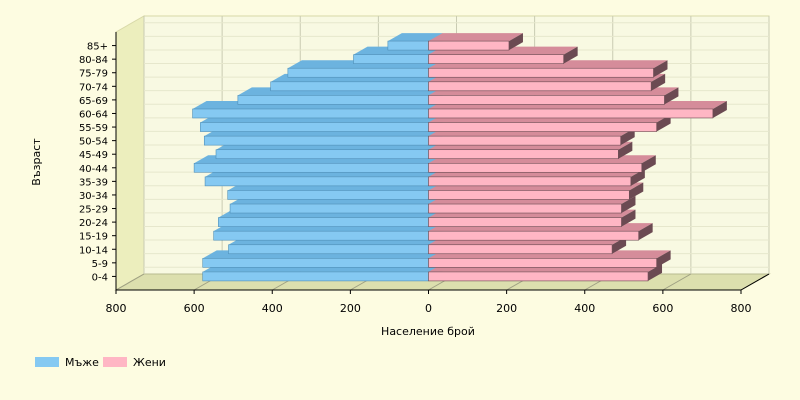 This screenshot has height=400, width=800. I want to click on bar-female-85+-front, so click(469, 45).